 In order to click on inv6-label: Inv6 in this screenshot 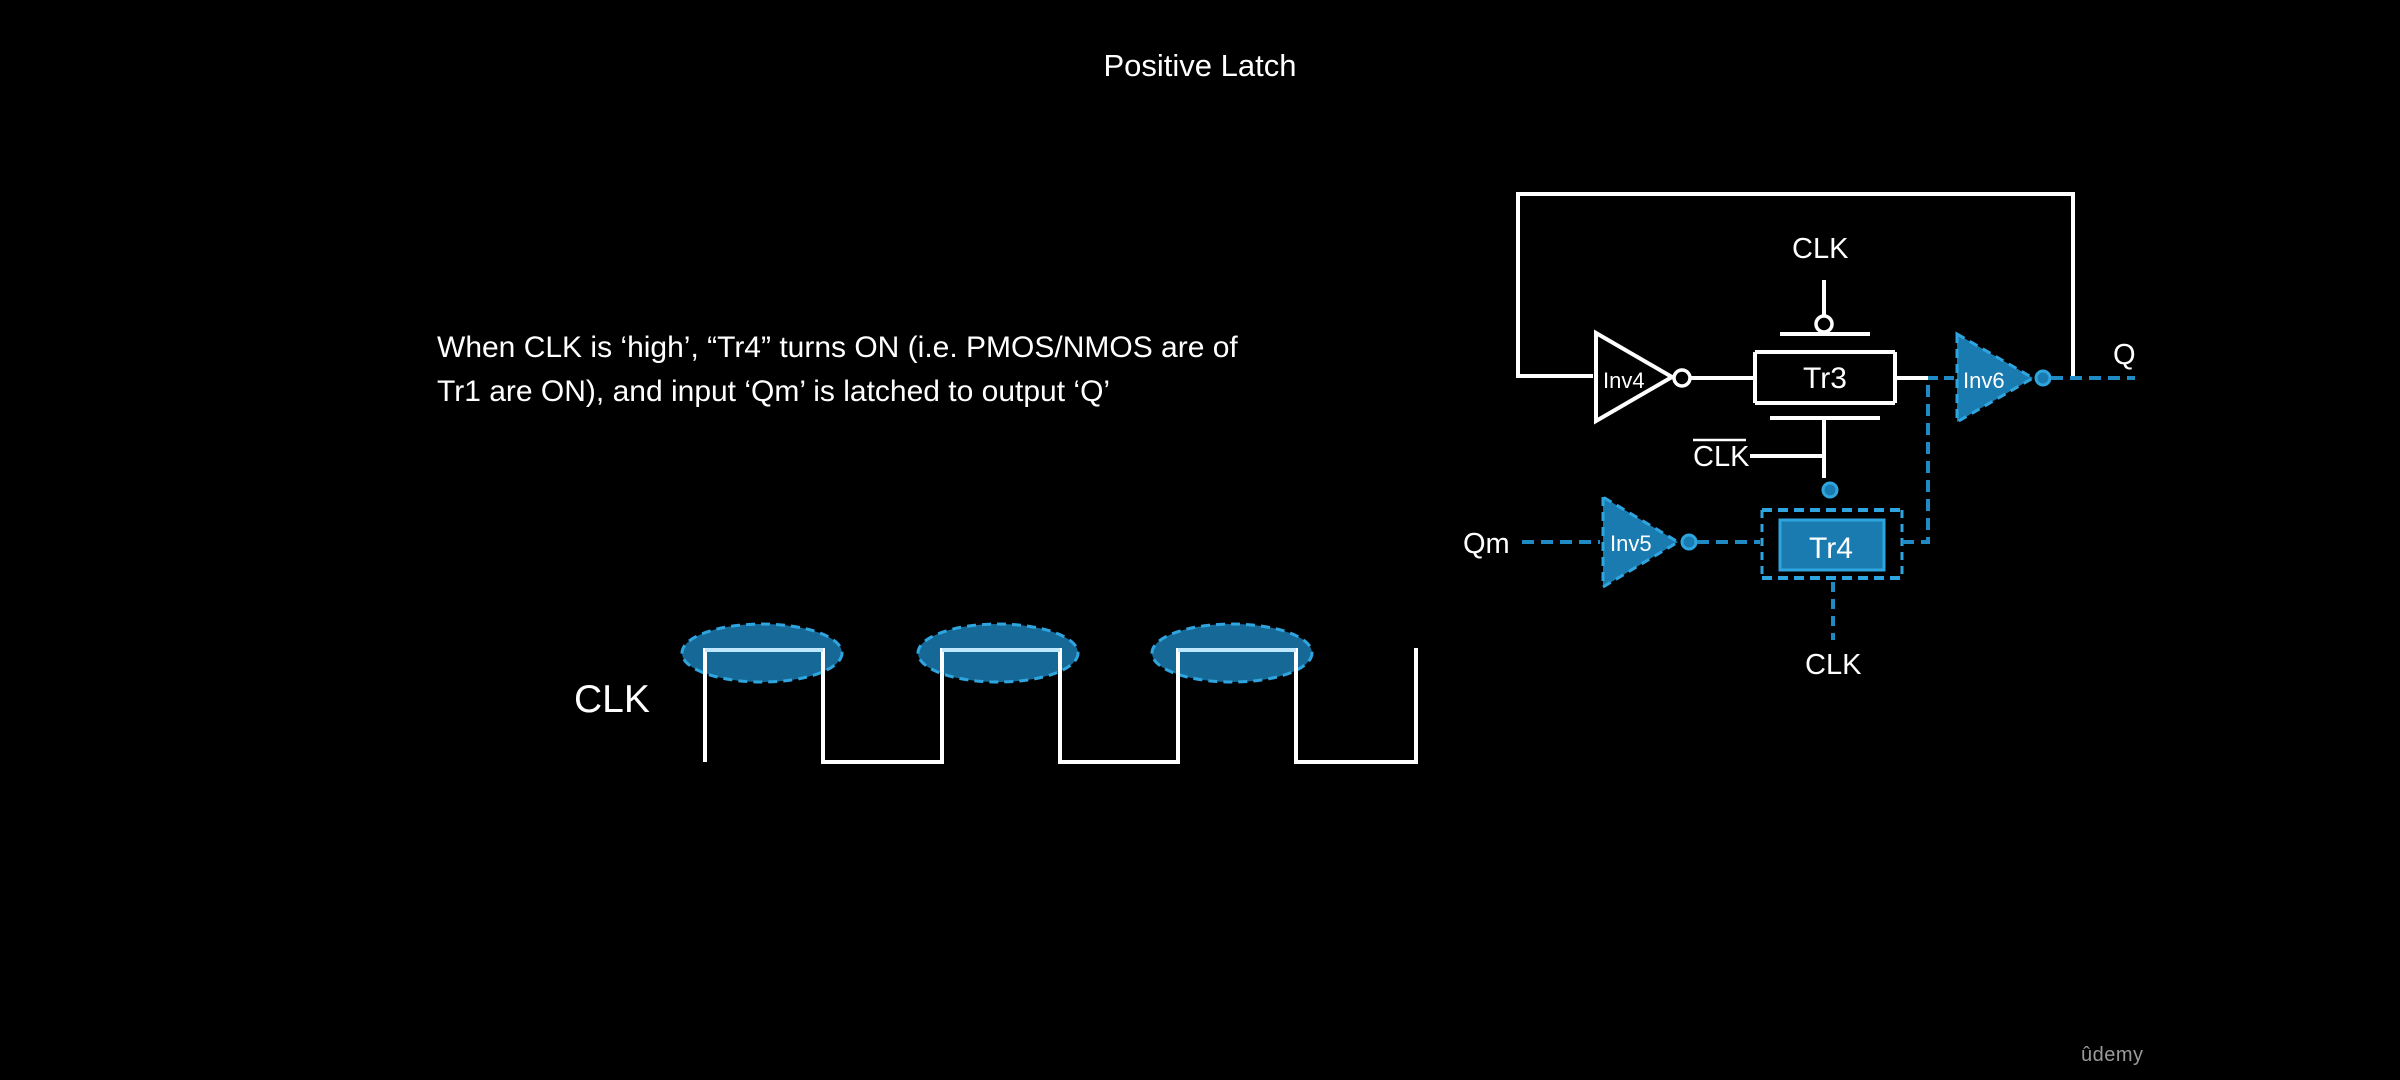, I will do `click(1984, 380)`.